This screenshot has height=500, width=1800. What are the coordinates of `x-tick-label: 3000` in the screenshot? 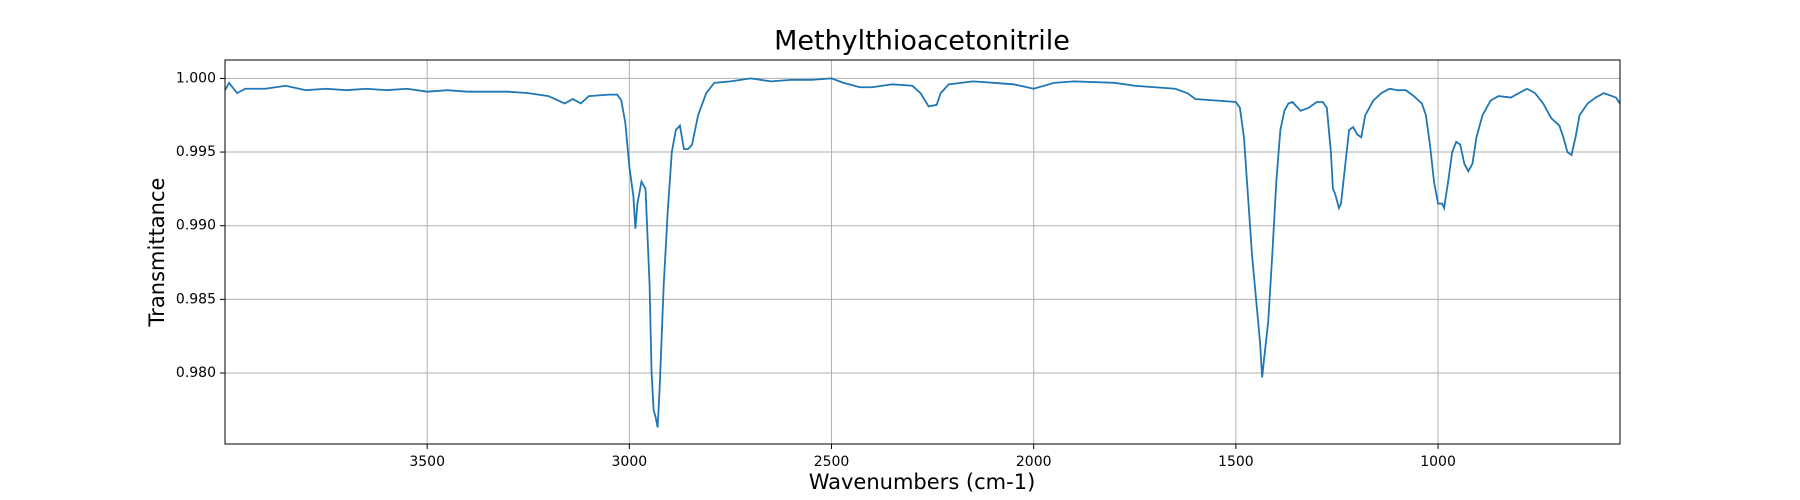 It's located at (630, 462).